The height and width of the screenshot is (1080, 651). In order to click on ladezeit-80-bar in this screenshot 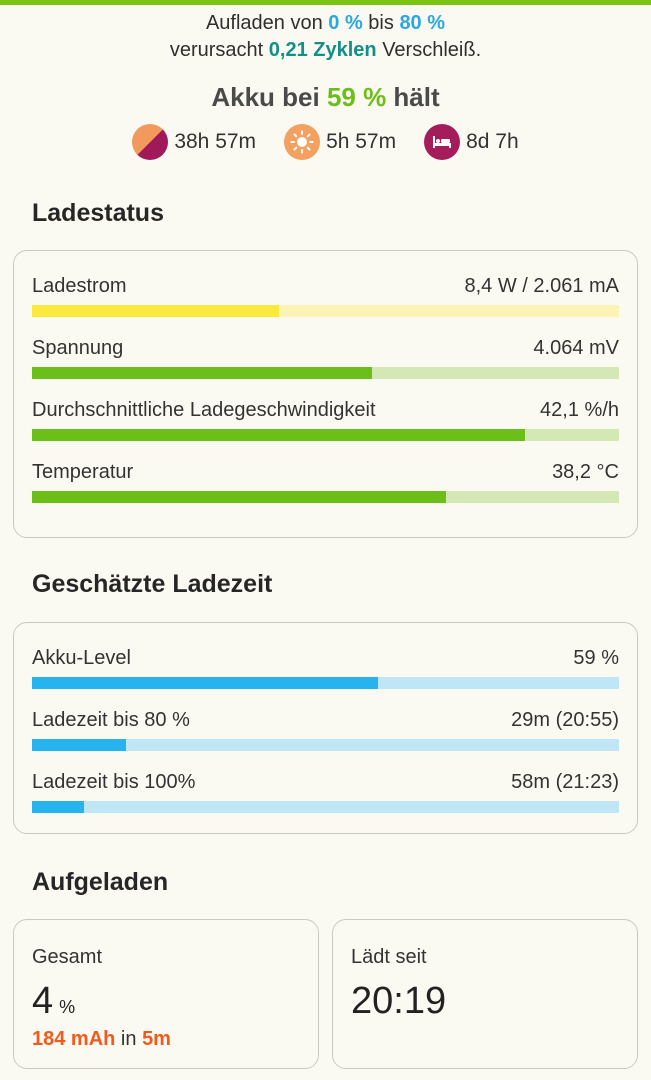, I will do `click(325, 745)`.